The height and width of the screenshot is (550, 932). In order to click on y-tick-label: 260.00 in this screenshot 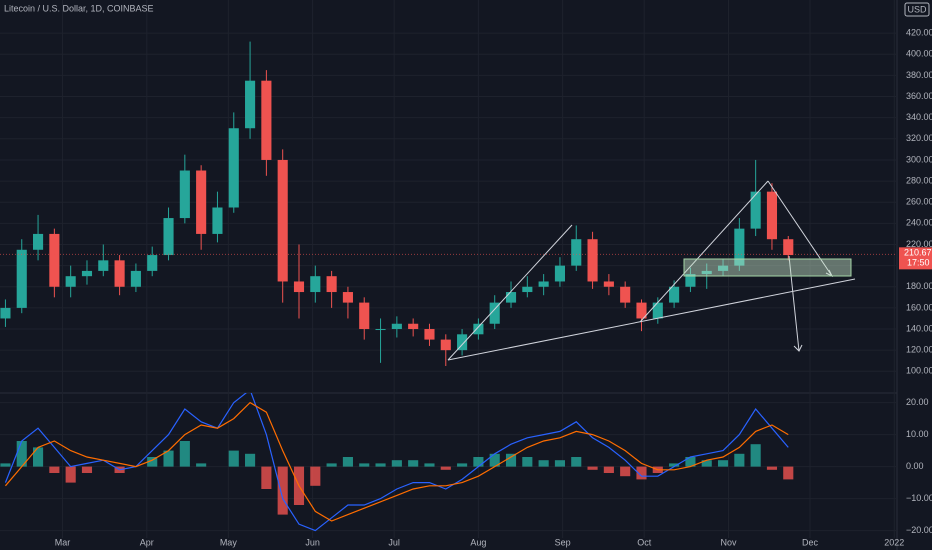, I will do `click(919, 202)`.